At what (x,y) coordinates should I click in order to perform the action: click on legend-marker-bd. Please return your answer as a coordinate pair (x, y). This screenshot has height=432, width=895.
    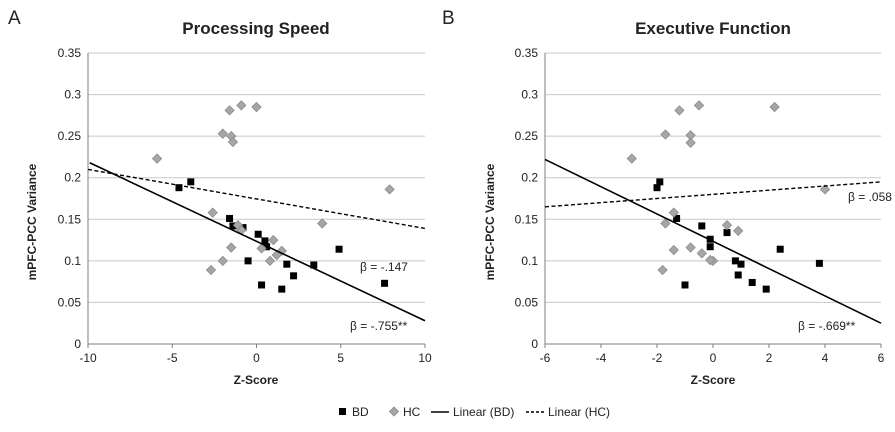
    Looking at the image, I should click on (342, 411).